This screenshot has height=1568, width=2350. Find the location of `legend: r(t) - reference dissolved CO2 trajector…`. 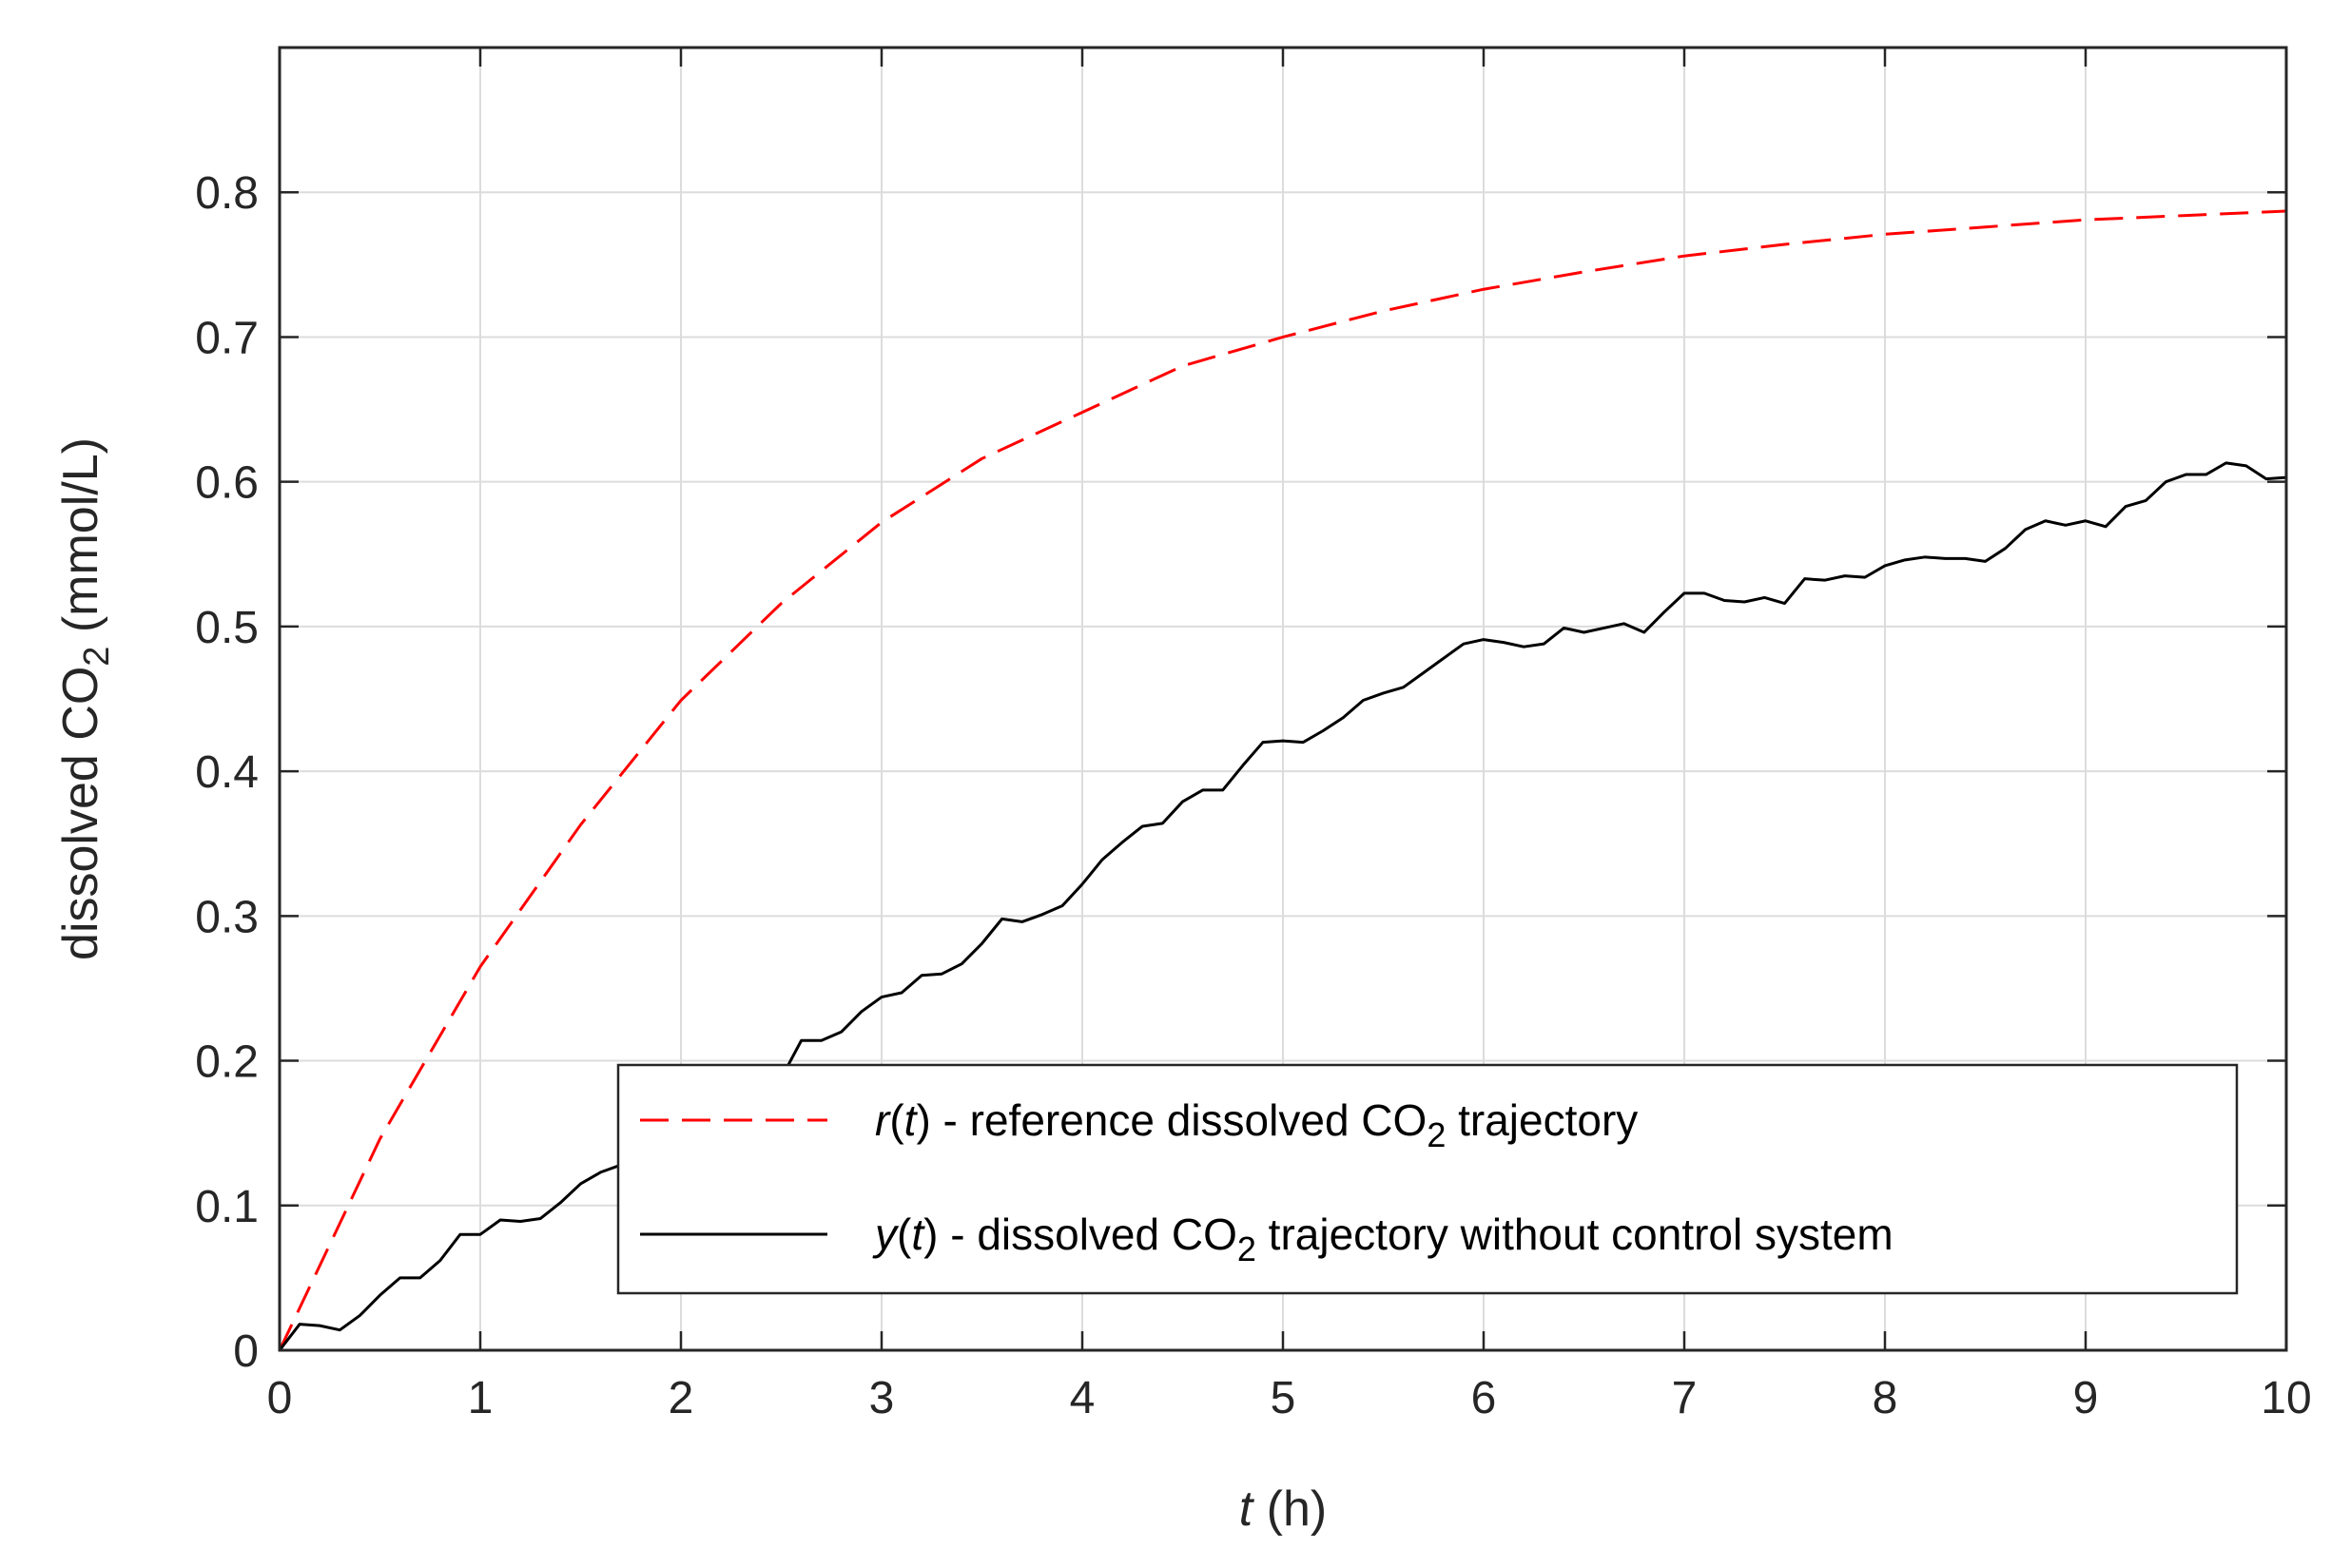

legend: r(t) - reference dissolved CO2 trajector… is located at coordinates (1427, 1179).